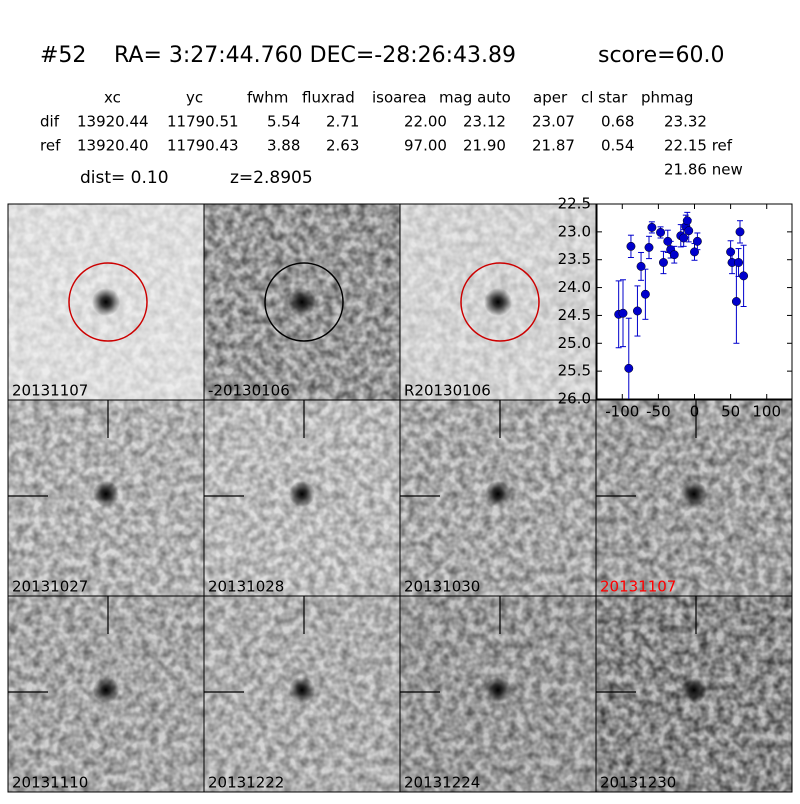 The image size is (800, 804). Describe the element at coordinates (399, 98) in the screenshot. I see `column-header: isoarea` at that location.